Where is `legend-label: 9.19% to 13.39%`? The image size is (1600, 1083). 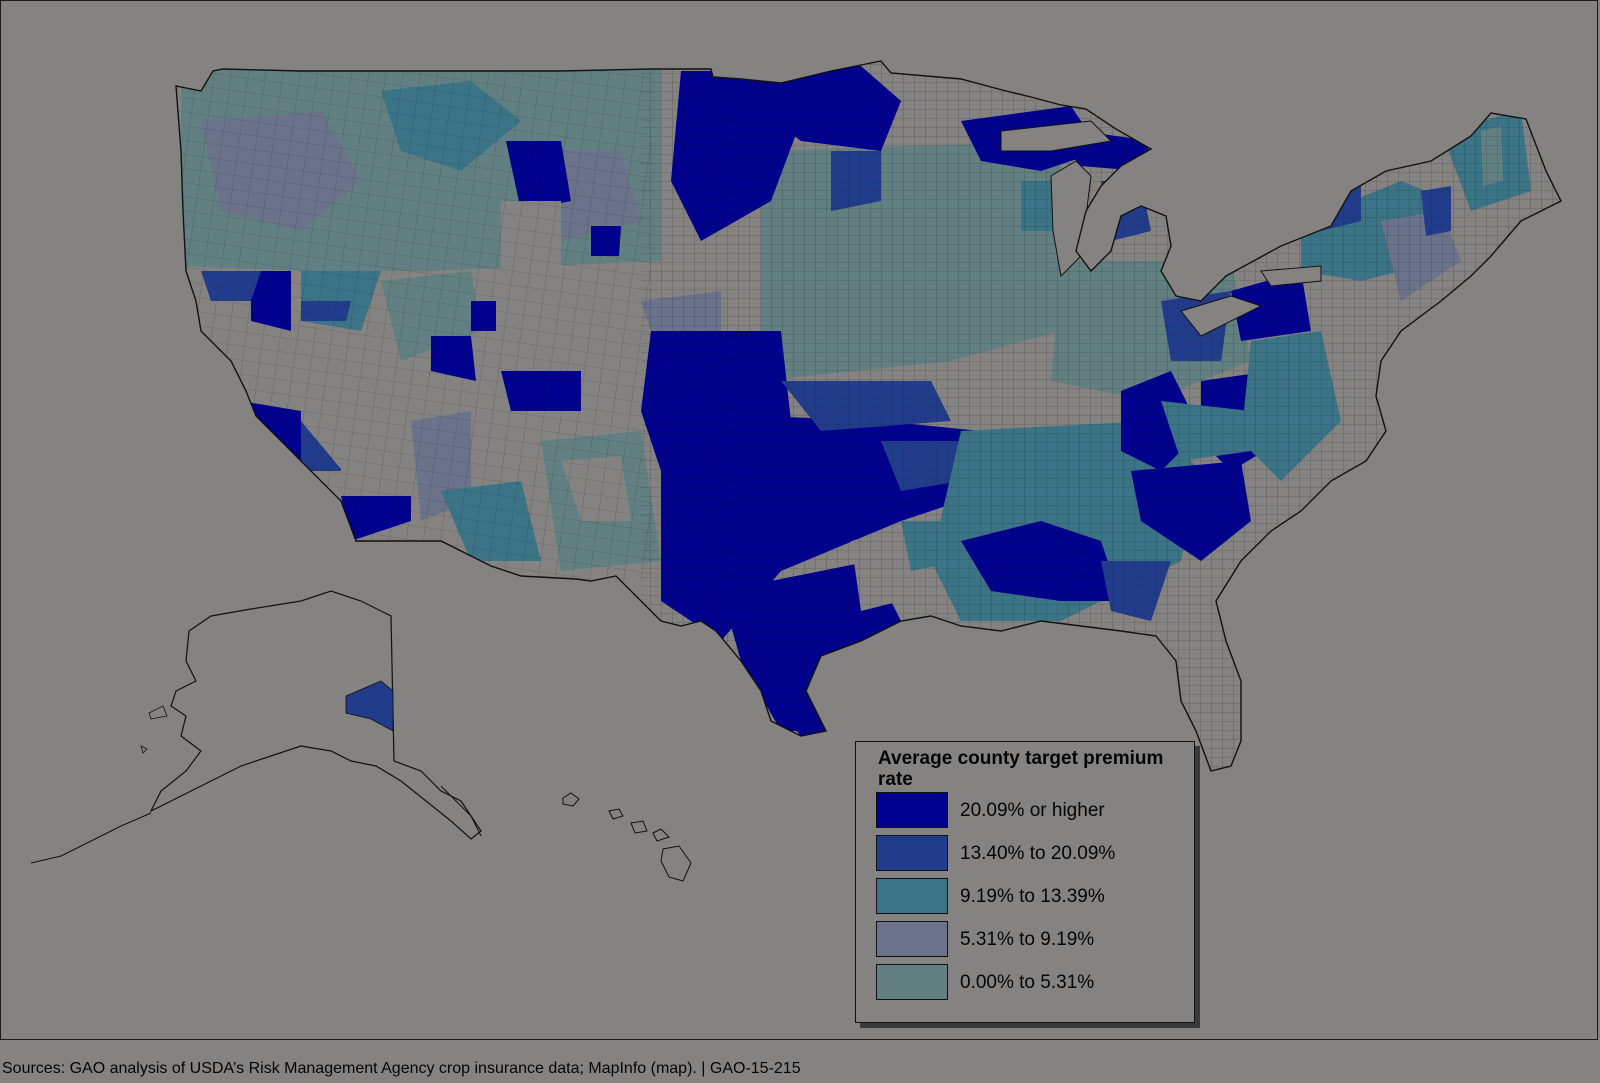
legend-label: 9.19% to 13.39% is located at coordinates (1032, 896).